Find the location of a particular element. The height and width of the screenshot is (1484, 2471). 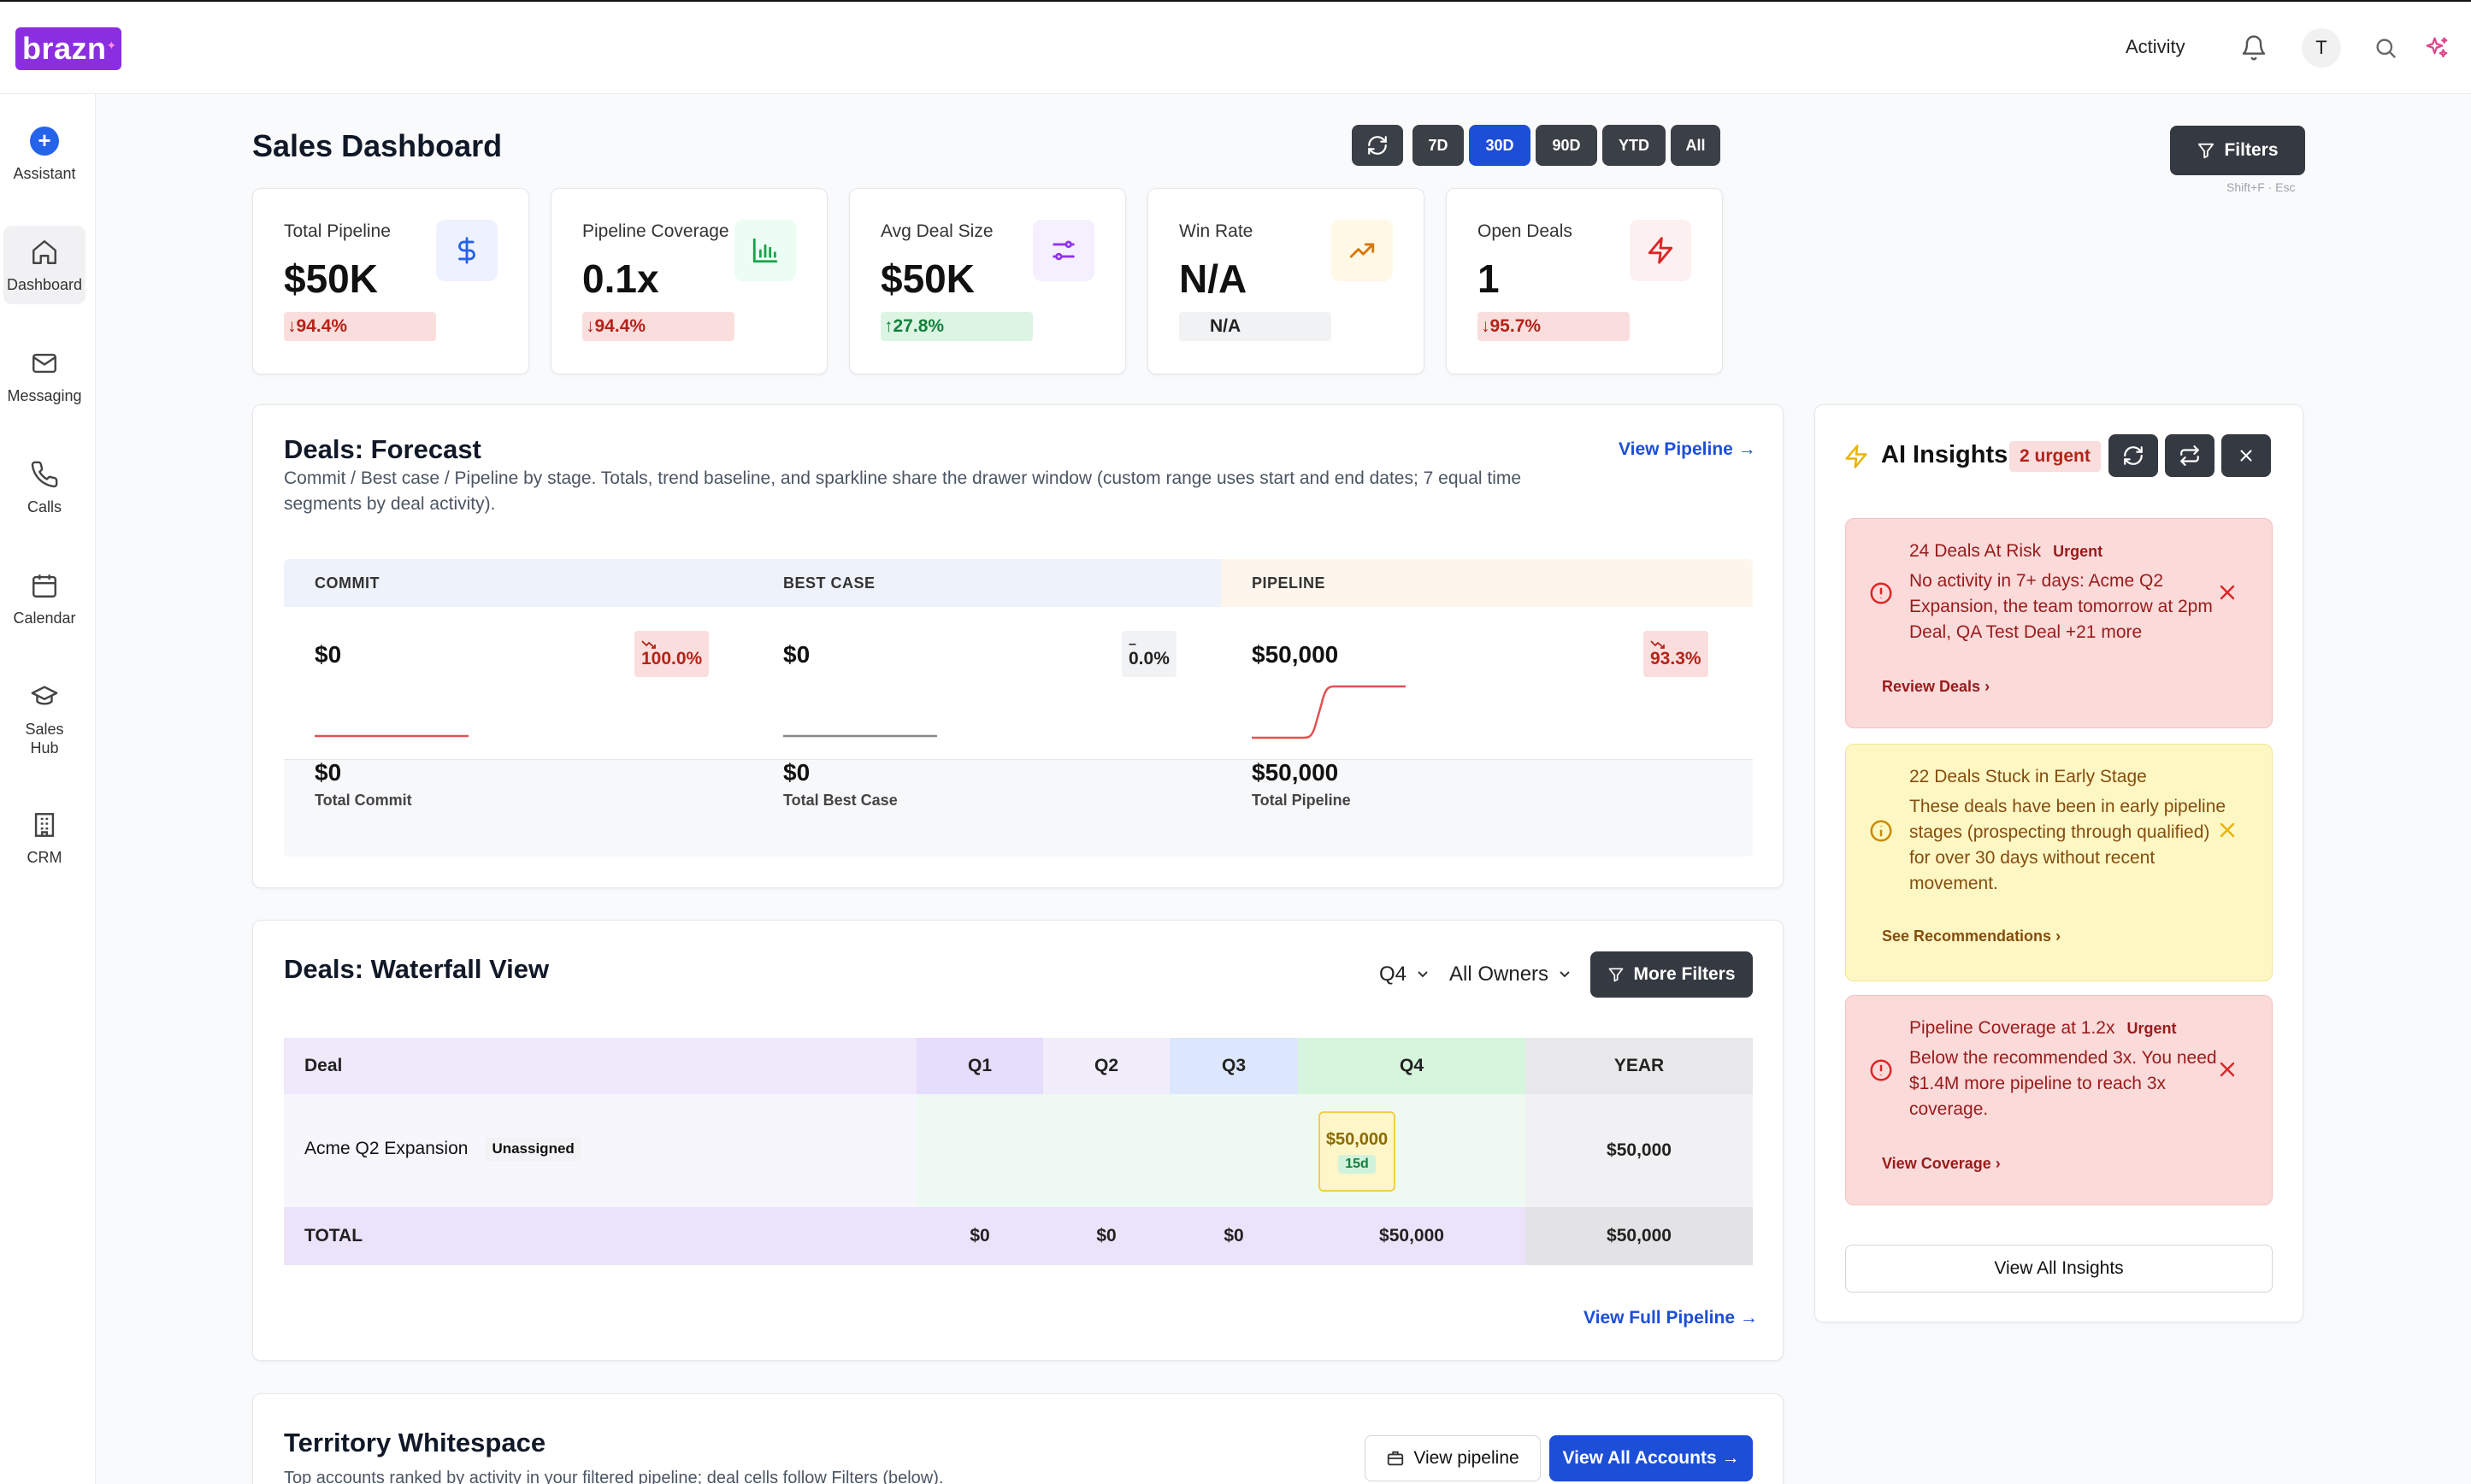

filter-icon is located at coordinates (2206, 151).